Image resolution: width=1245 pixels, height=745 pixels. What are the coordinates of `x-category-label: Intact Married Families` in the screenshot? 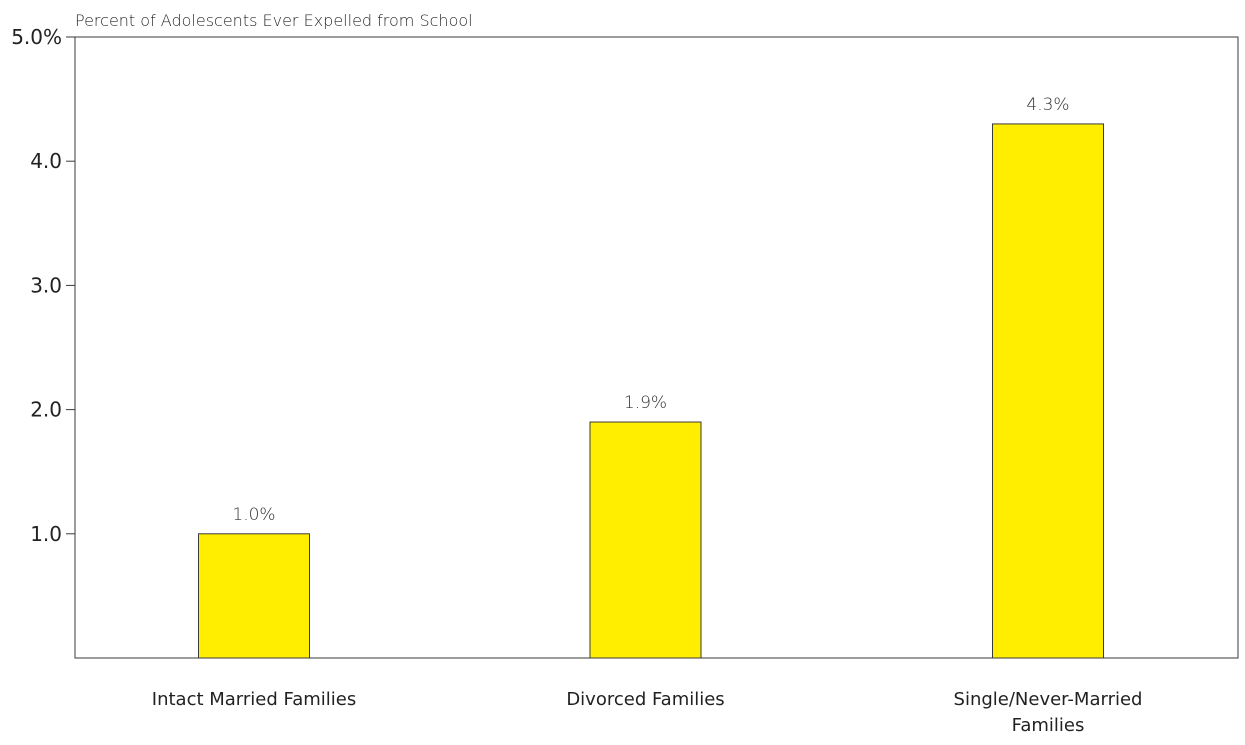 It's located at (254, 699).